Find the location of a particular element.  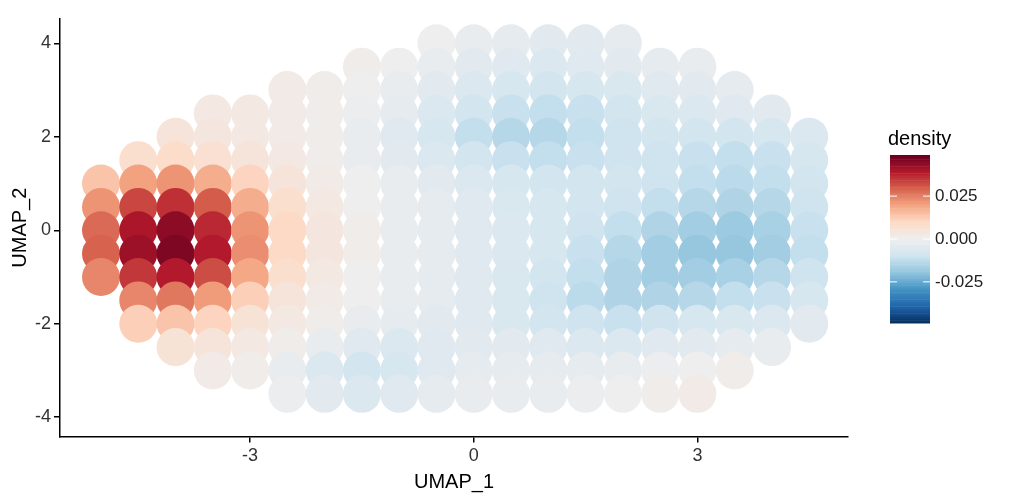

x-tick-label: 0 is located at coordinates (473, 455).